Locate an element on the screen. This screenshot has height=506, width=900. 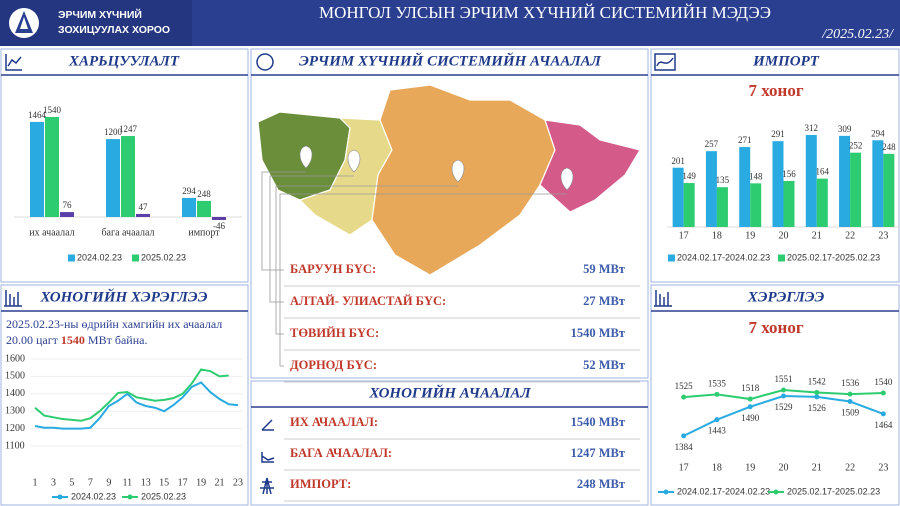
panel-title: ХОНОГИЙН АЧААЛАЛ is located at coordinates (449, 392).